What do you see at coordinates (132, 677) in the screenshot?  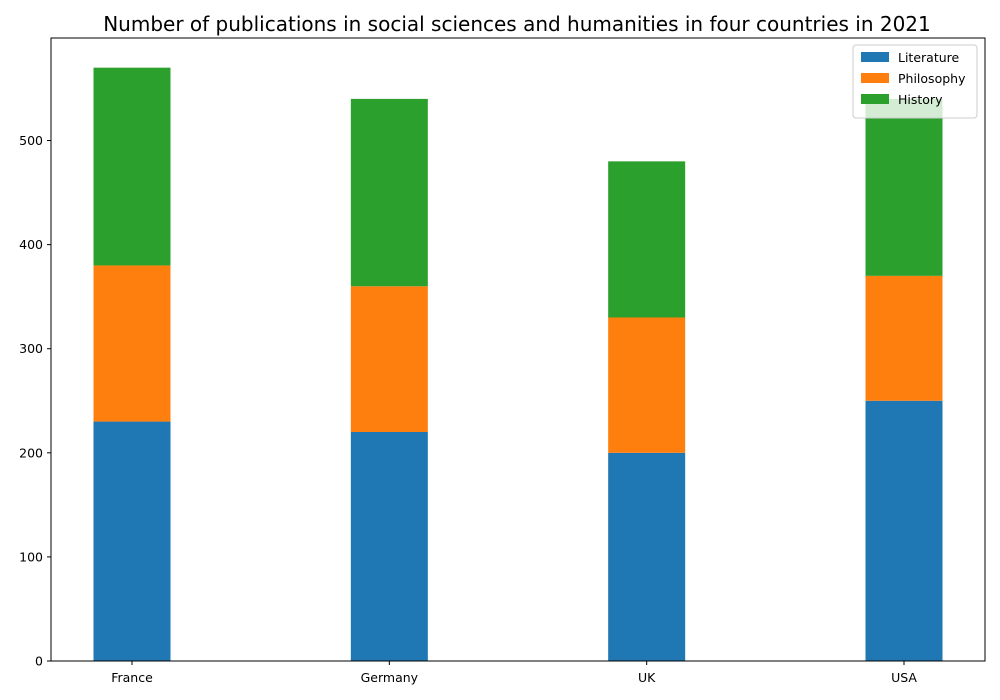 I see `x-tick-label-france: France` at bounding box center [132, 677].